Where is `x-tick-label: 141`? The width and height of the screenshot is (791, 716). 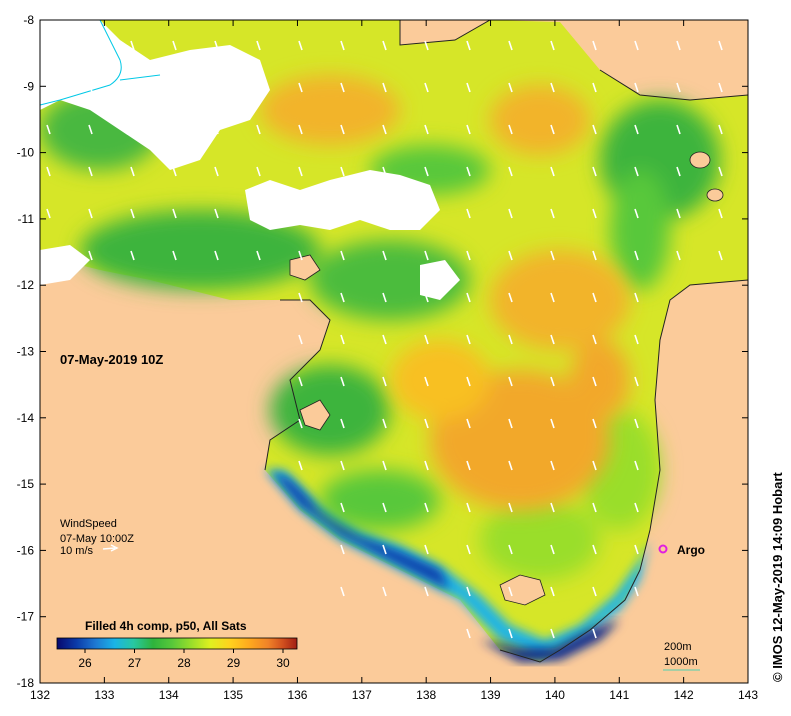
x-tick-label: 141 is located at coordinates (619, 695).